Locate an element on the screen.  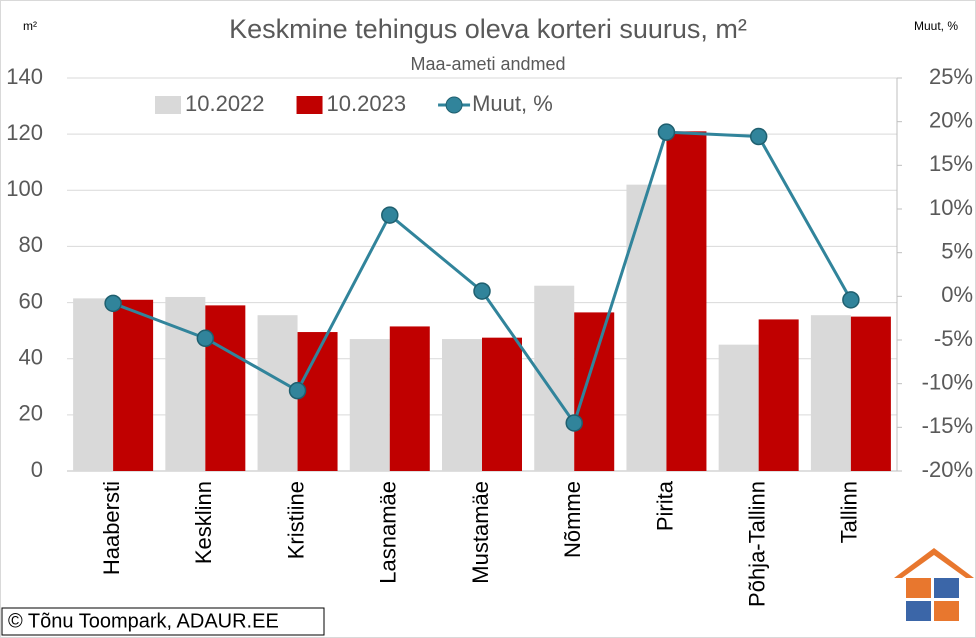
y2-tick-label: 15% is located at coordinates (951, 163).